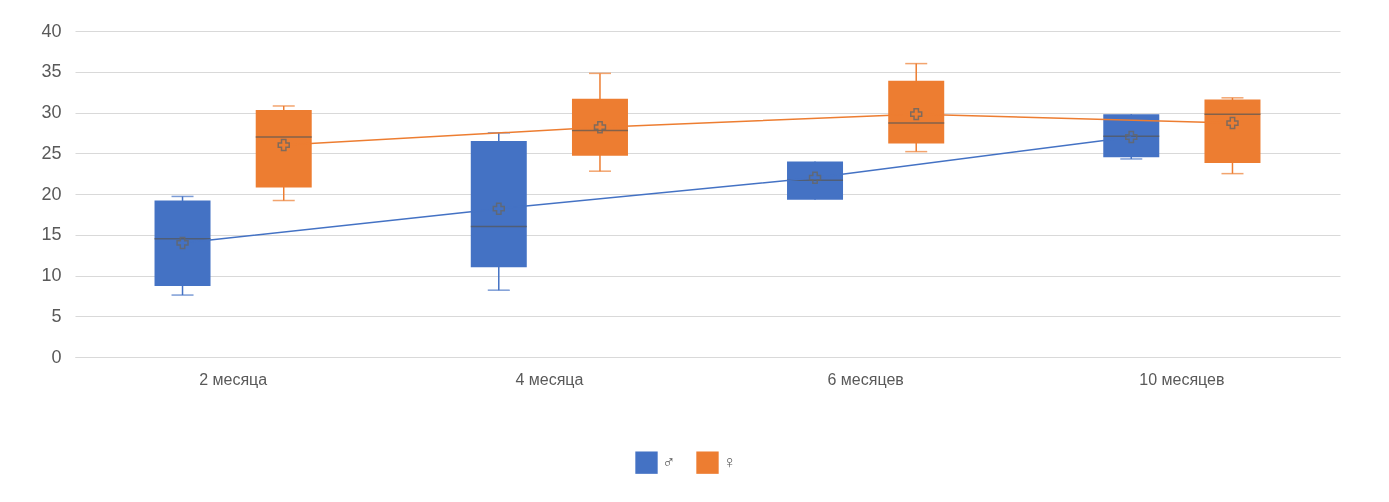 This screenshot has width=1389, height=502. I want to click on y-tick-label: 35, so click(51, 71).